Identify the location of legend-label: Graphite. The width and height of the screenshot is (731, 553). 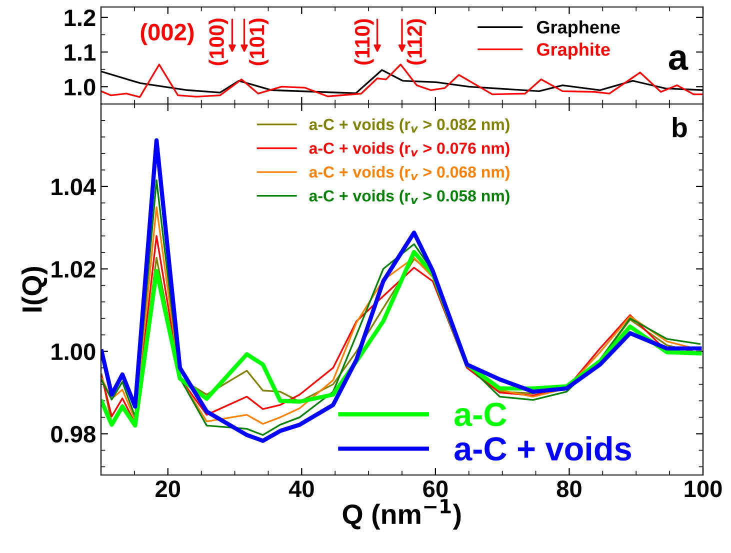
(573, 51).